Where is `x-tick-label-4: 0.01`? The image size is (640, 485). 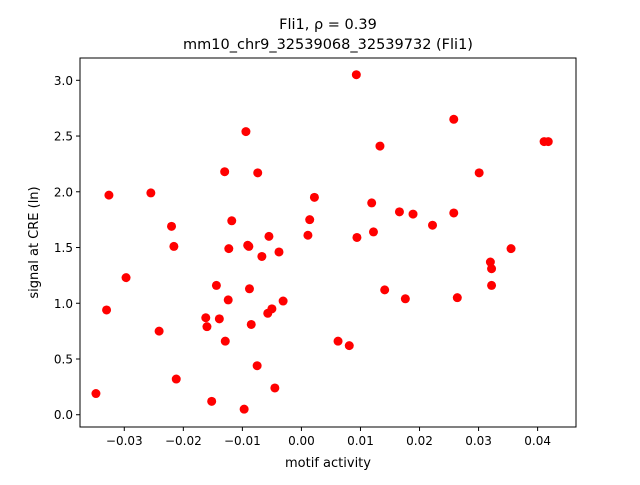 x-tick-label-4: 0.01 is located at coordinates (360, 441).